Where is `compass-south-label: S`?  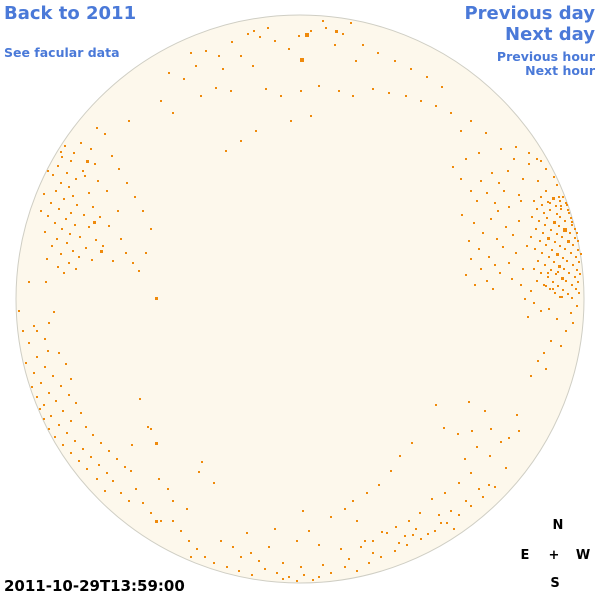
compass-south-label: S is located at coordinates (555, 583).